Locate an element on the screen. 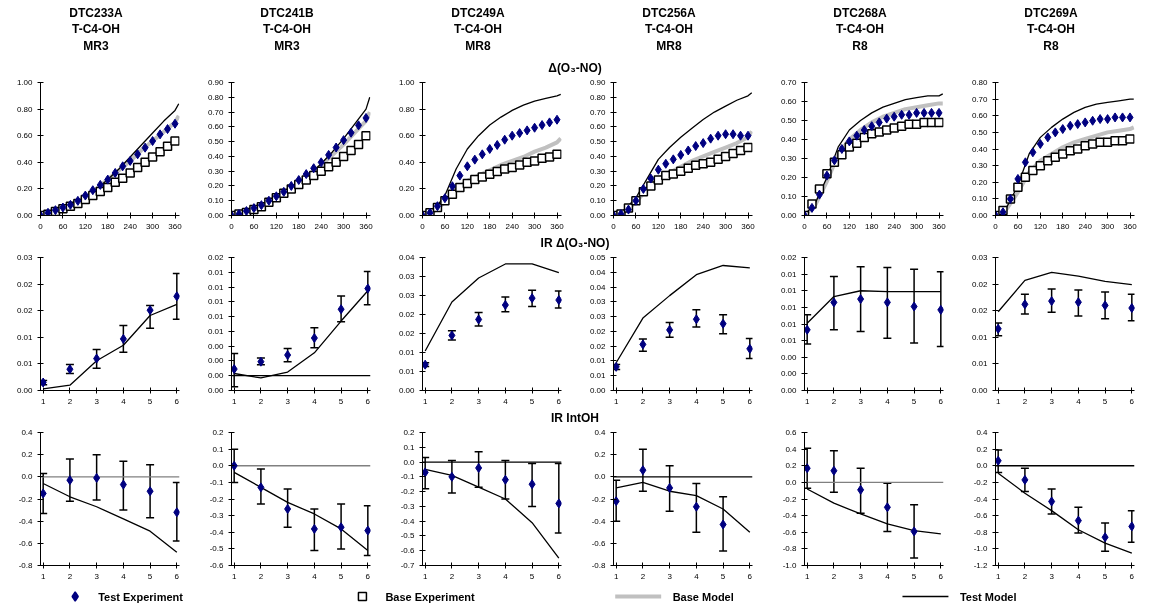 The image size is (1149, 608). y-tick-label: 0.40 is located at coordinates (407, 162).